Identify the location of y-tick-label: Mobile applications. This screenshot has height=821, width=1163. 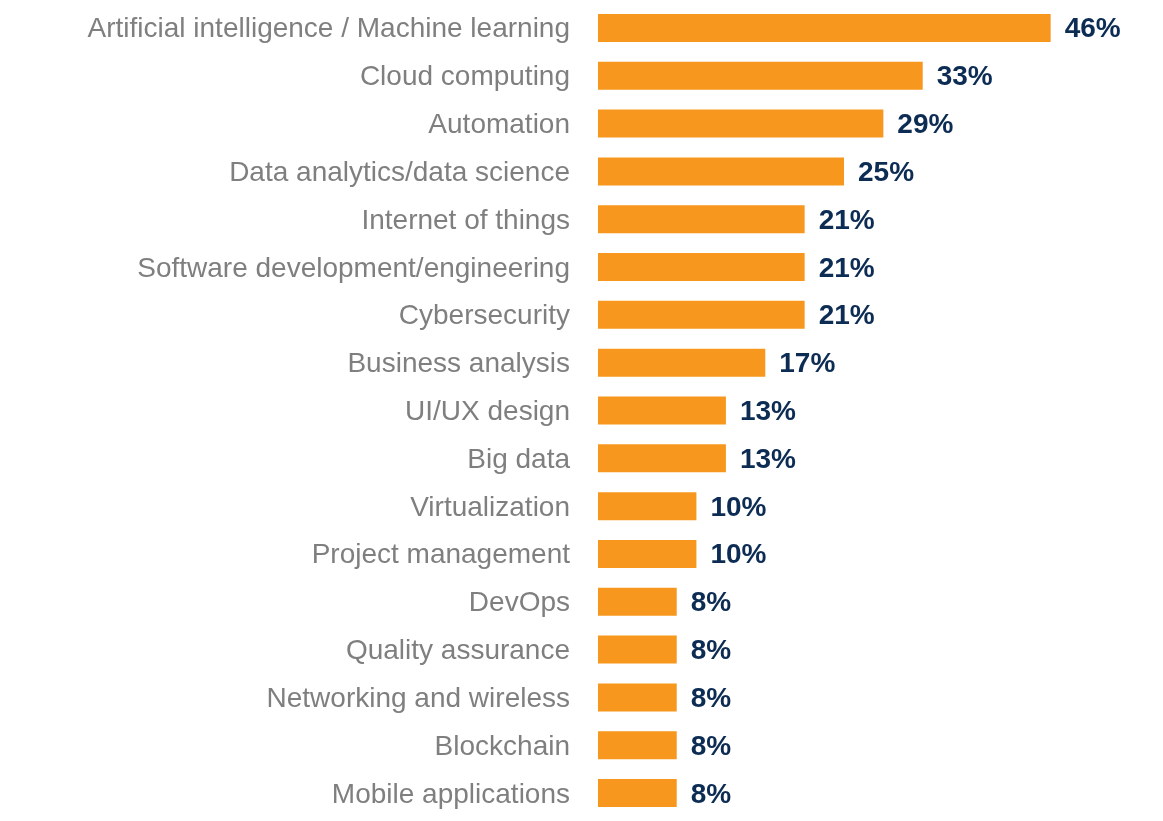
(450, 793).